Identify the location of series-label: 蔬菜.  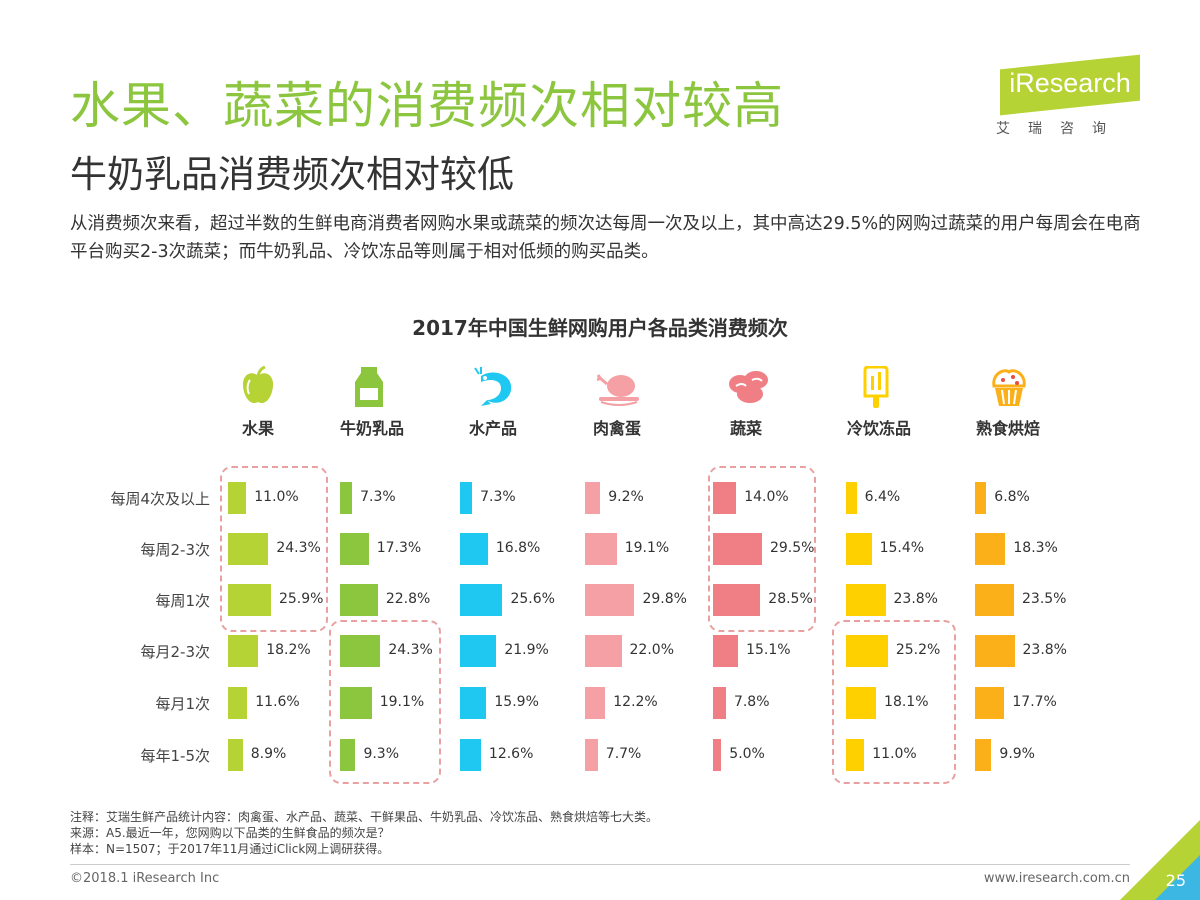
(745, 428).